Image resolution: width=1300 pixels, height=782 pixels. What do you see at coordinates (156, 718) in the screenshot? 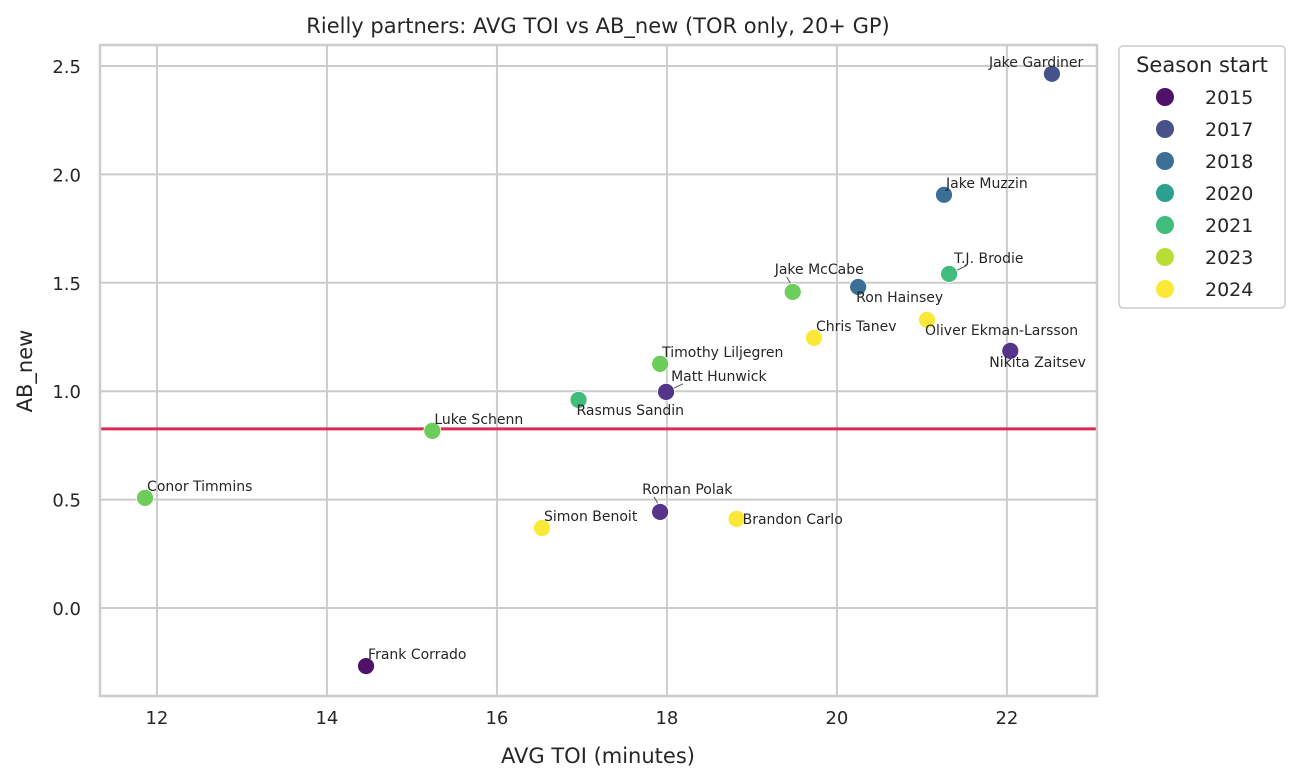
I see `x-tick-label: 12` at bounding box center [156, 718].